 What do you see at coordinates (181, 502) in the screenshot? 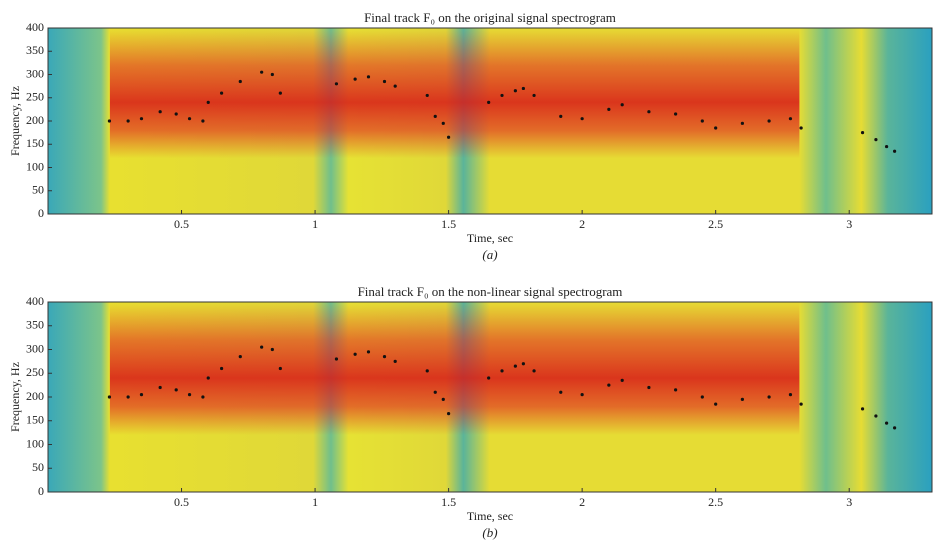
I see `x-tick-label: 0.5` at bounding box center [181, 502].